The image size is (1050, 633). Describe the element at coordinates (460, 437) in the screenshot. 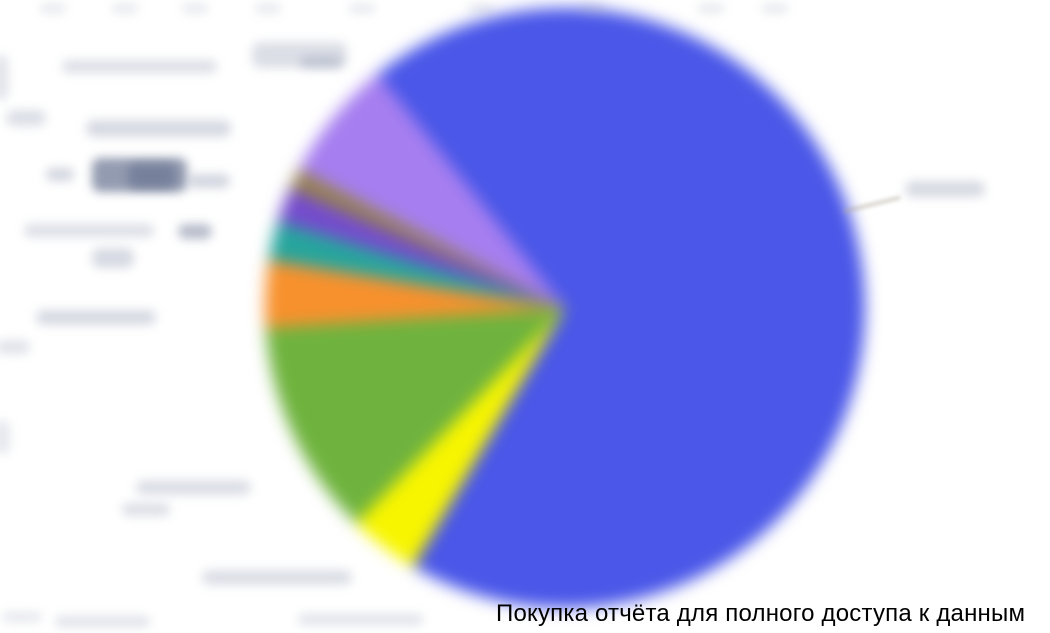

I see `pie-slice-yellow` at that location.